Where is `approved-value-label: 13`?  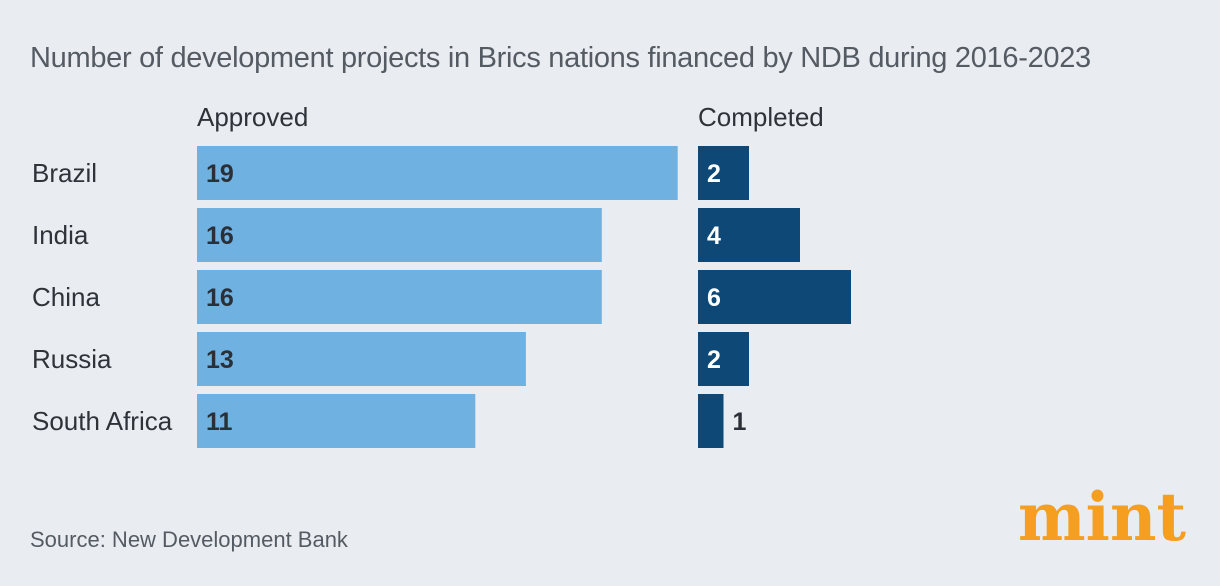 approved-value-label: 13 is located at coordinates (220, 360).